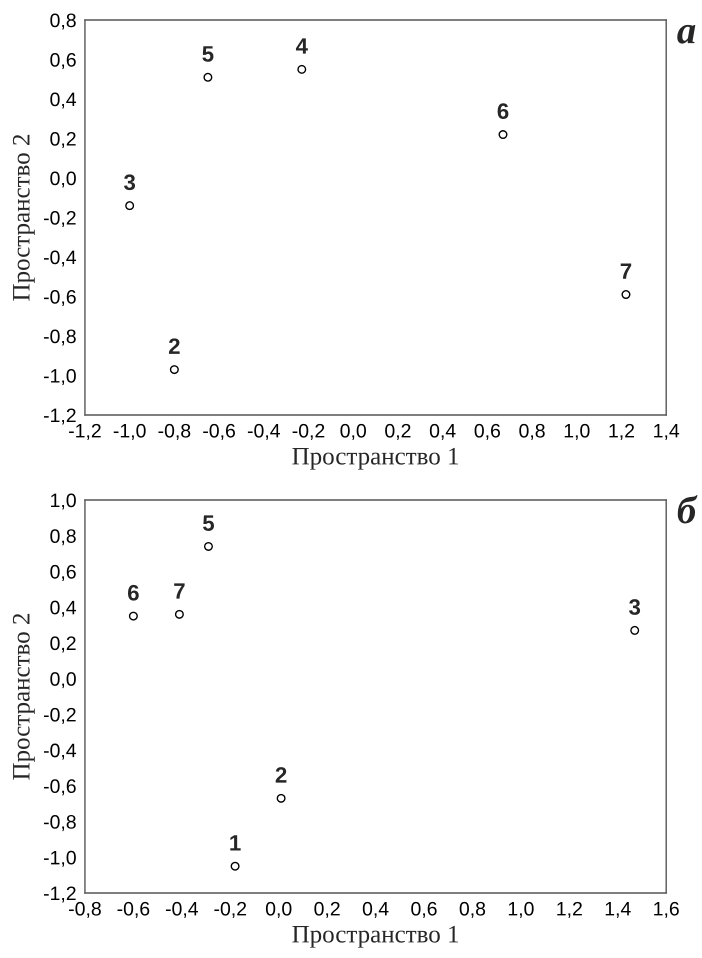 The height and width of the screenshot is (958, 702). Describe the element at coordinates (130, 432) in the screenshot. I see `x-tick-label: -1,0` at that location.